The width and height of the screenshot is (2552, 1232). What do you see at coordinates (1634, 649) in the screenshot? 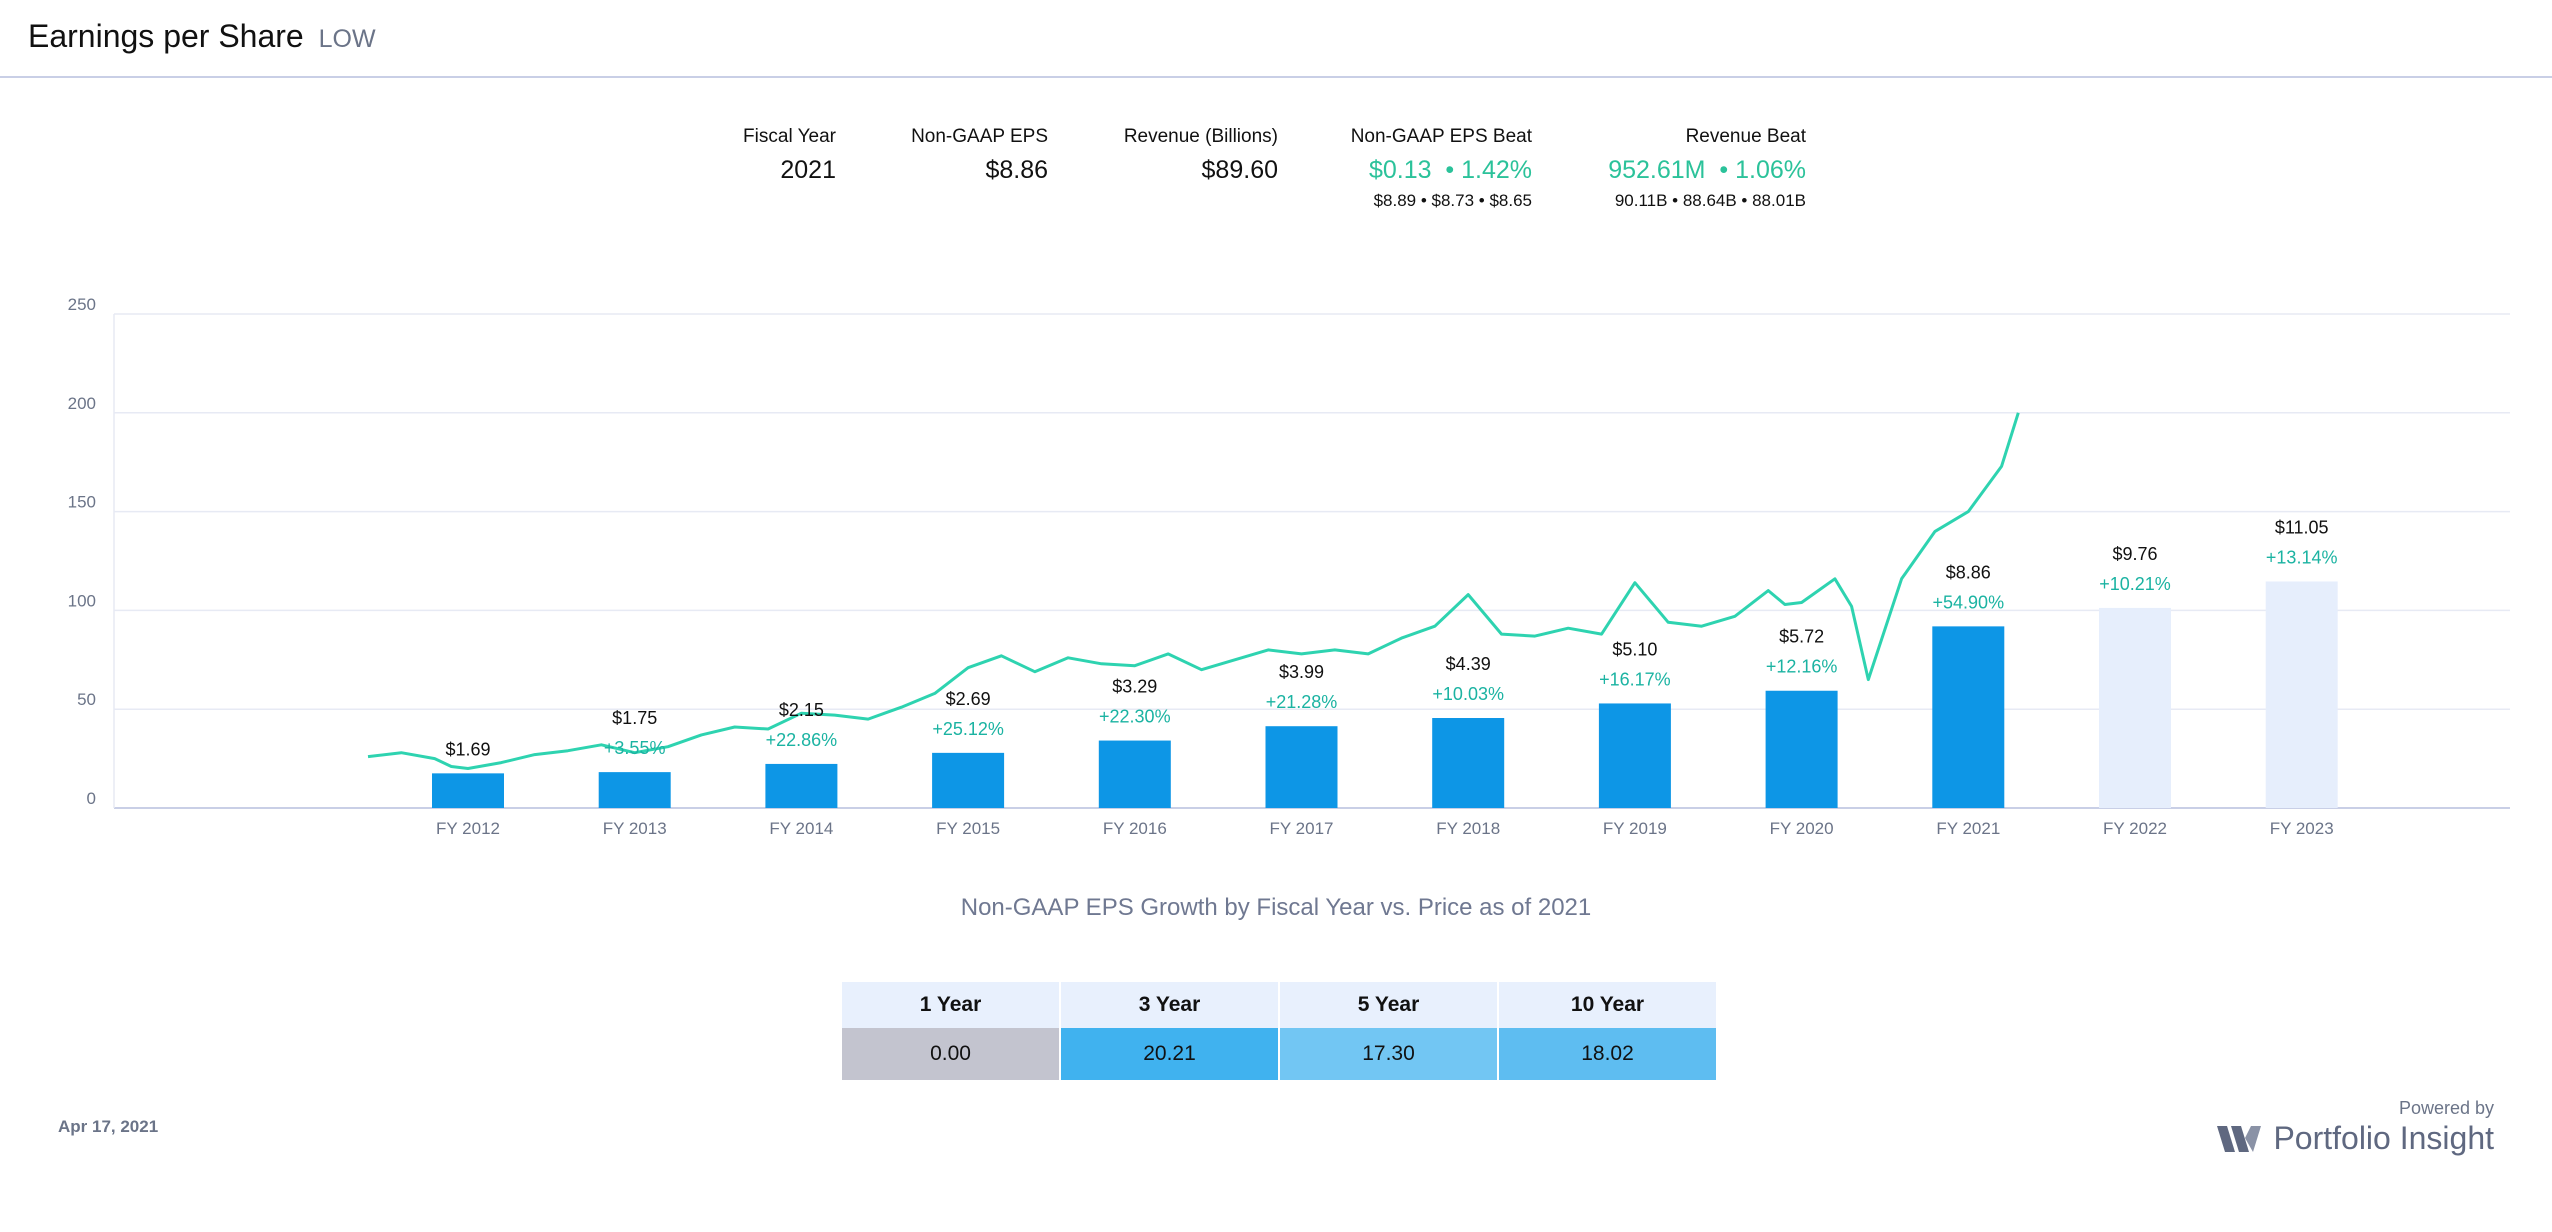
I see `bar-value-label: $5.10` at bounding box center [1634, 649].